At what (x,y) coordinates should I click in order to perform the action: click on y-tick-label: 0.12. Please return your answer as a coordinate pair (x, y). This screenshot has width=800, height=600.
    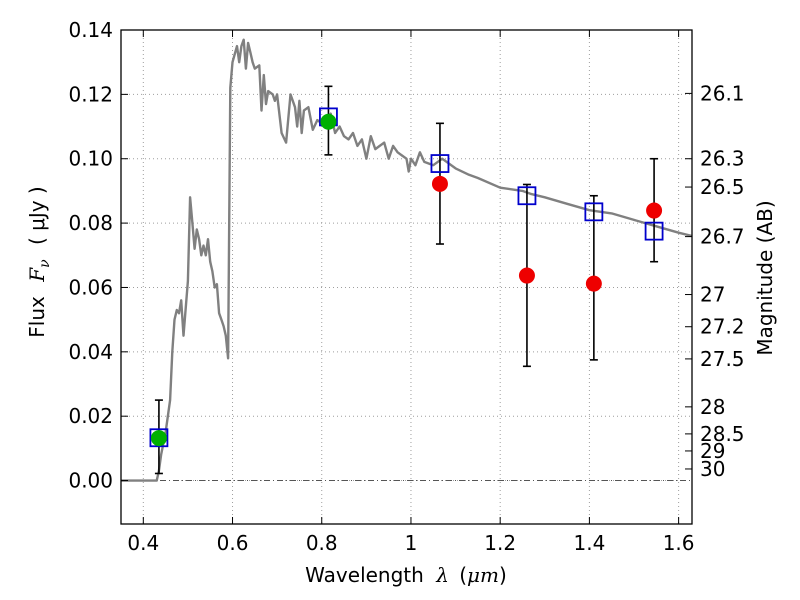
    Looking at the image, I should click on (90, 94).